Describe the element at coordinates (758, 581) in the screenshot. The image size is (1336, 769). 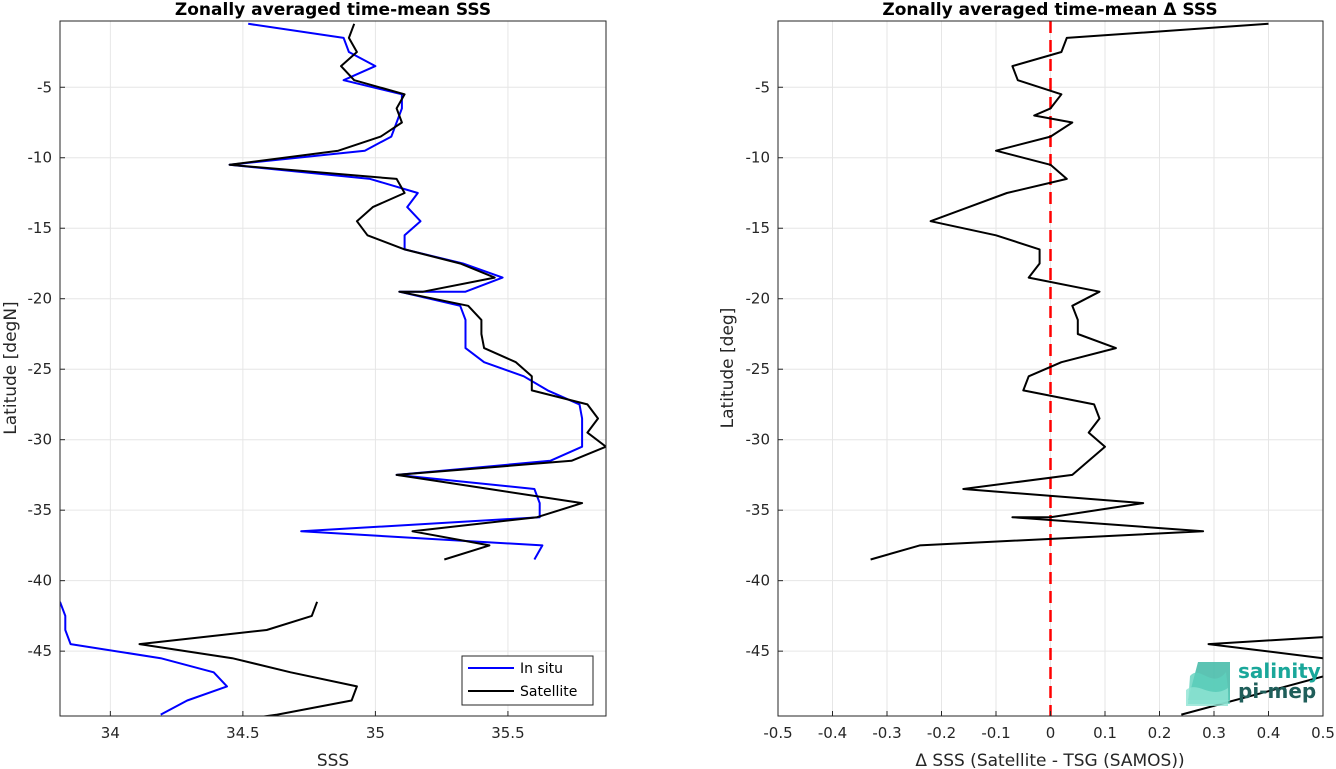
I see `delta-y-tick-label: -40` at that location.